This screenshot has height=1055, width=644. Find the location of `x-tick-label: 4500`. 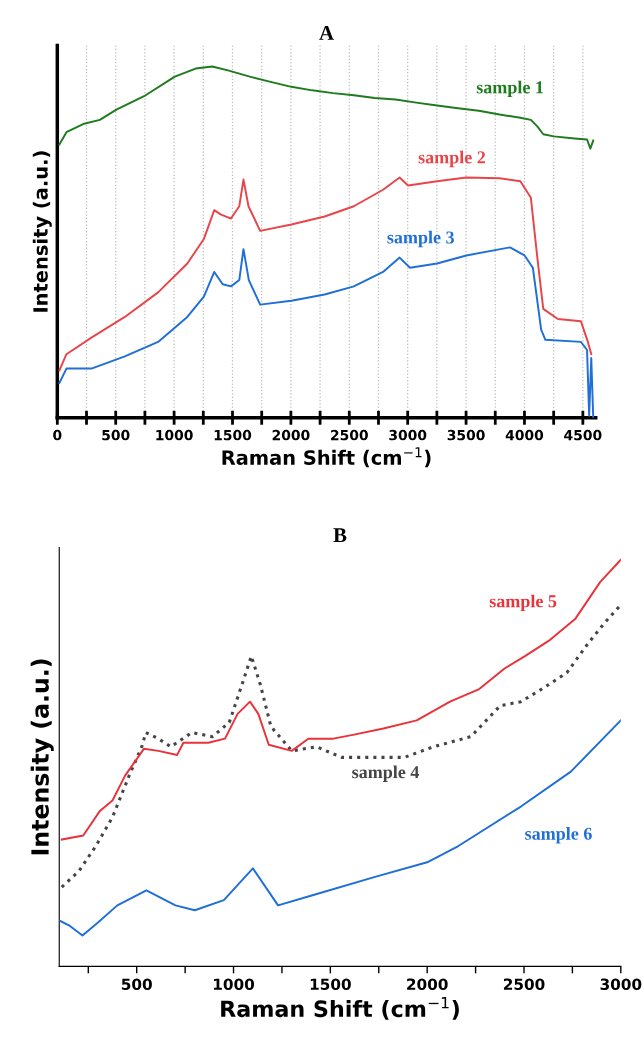

x-tick-label: 4500 is located at coordinates (583, 435).